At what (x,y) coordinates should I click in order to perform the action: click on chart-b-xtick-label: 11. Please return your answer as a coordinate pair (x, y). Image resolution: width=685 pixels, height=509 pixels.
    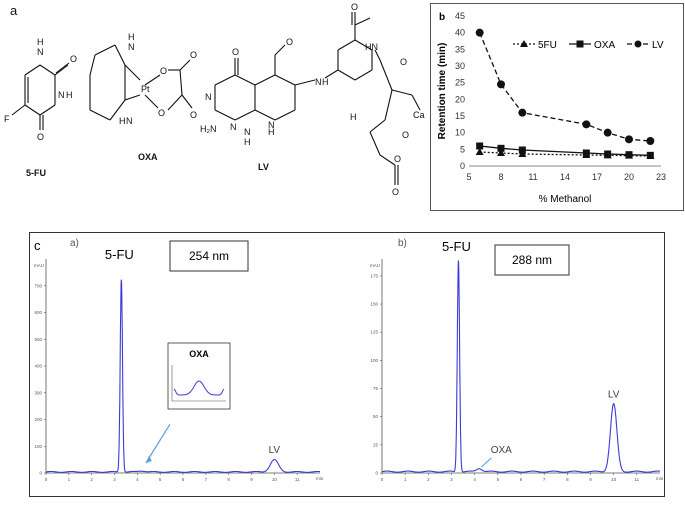
    Looking at the image, I should click on (532, 177).